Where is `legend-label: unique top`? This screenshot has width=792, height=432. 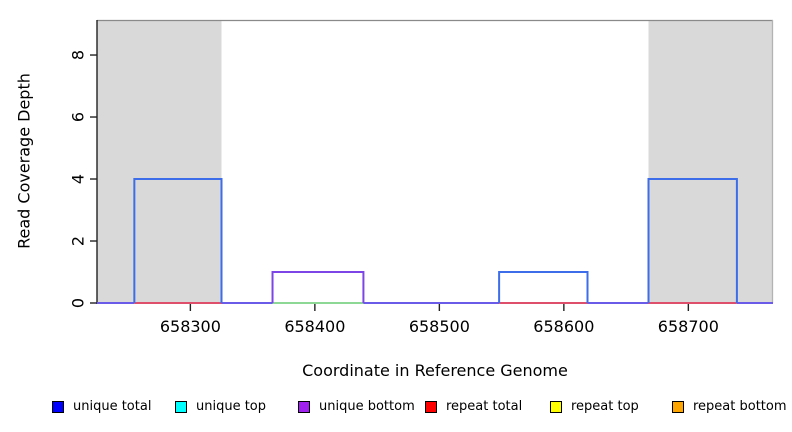
legend-label: unique top is located at coordinates (231, 406).